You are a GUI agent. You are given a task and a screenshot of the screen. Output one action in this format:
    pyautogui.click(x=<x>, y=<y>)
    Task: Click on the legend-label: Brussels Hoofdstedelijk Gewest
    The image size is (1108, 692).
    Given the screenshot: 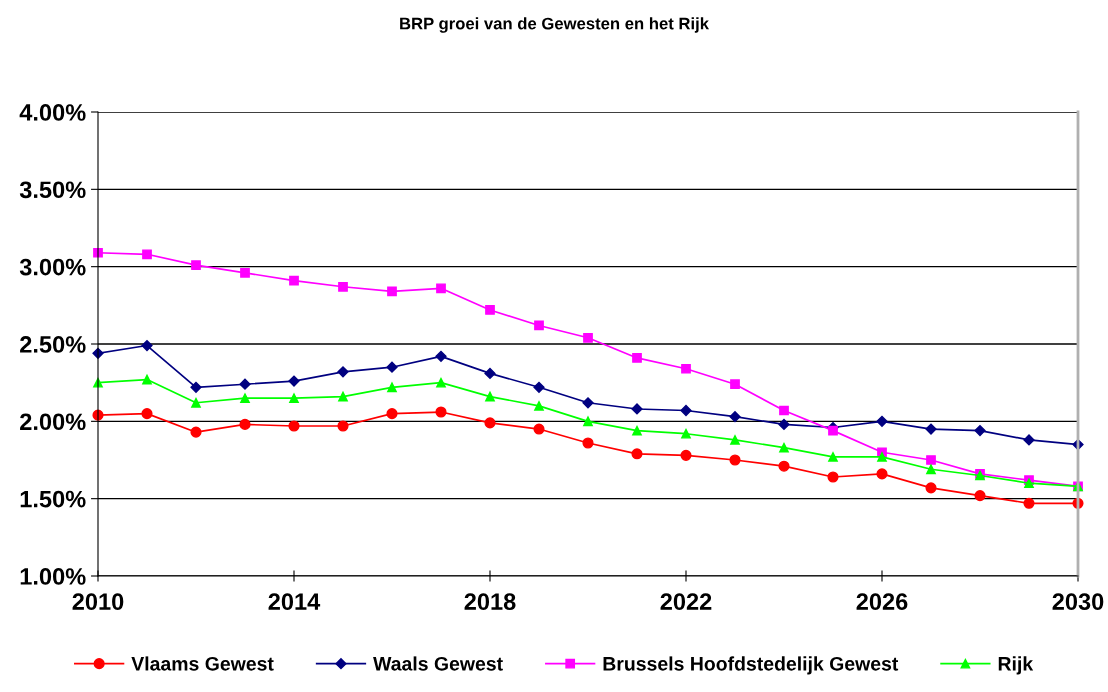 What is the action you would take?
    pyautogui.click(x=751, y=665)
    